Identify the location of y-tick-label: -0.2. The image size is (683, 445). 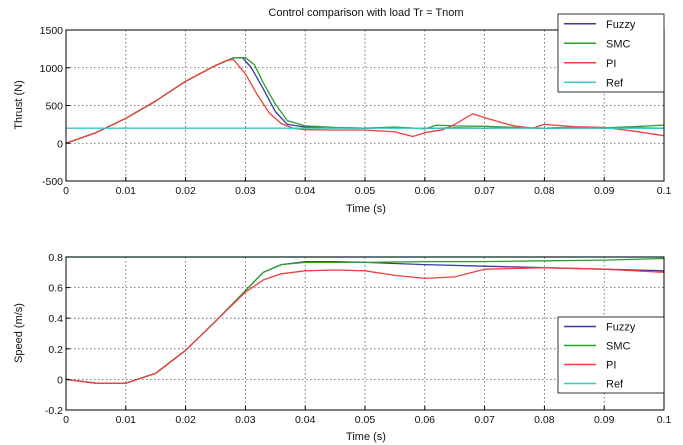
(54, 411).